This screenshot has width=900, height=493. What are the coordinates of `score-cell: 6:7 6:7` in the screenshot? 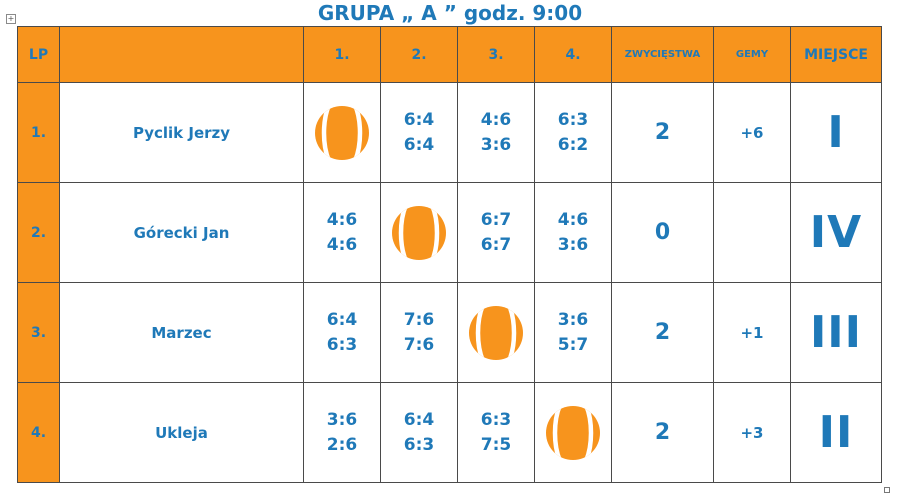 It's located at (496, 232).